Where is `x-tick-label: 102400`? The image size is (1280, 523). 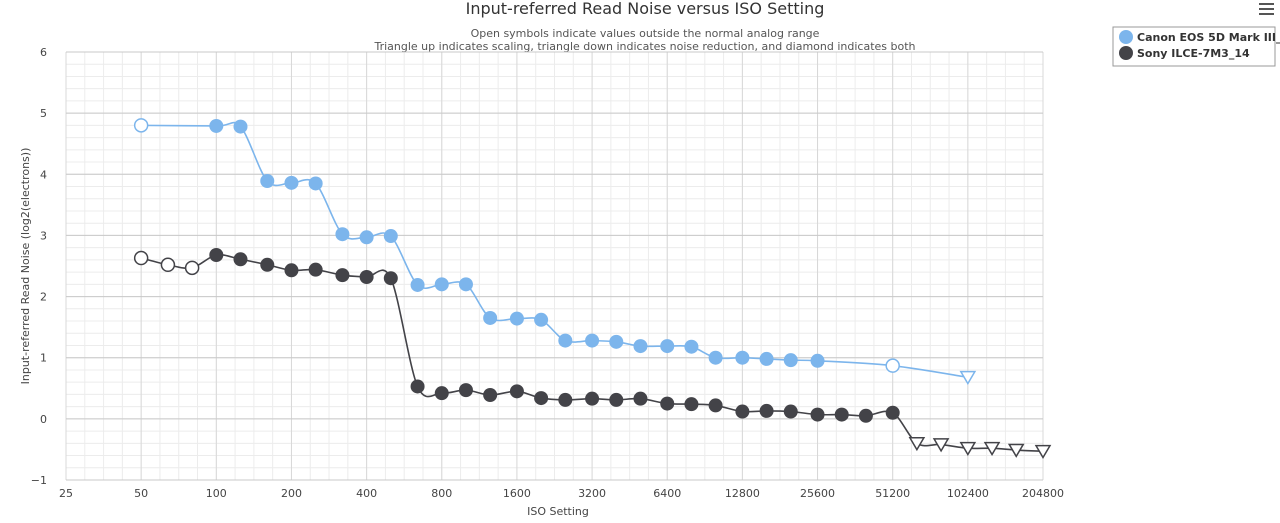
x-tick-label: 102400 is located at coordinates (968, 493).